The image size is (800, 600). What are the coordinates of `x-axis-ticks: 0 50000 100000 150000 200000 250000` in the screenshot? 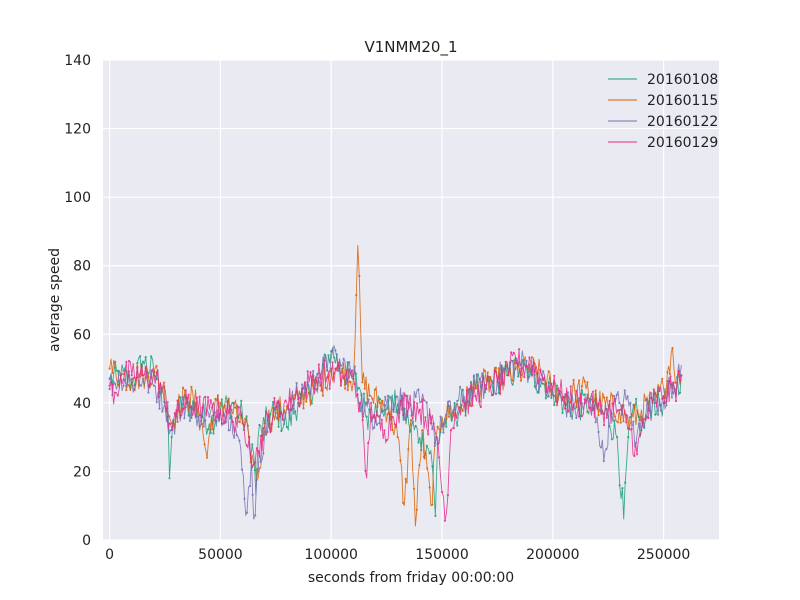 It's located at (397, 555).